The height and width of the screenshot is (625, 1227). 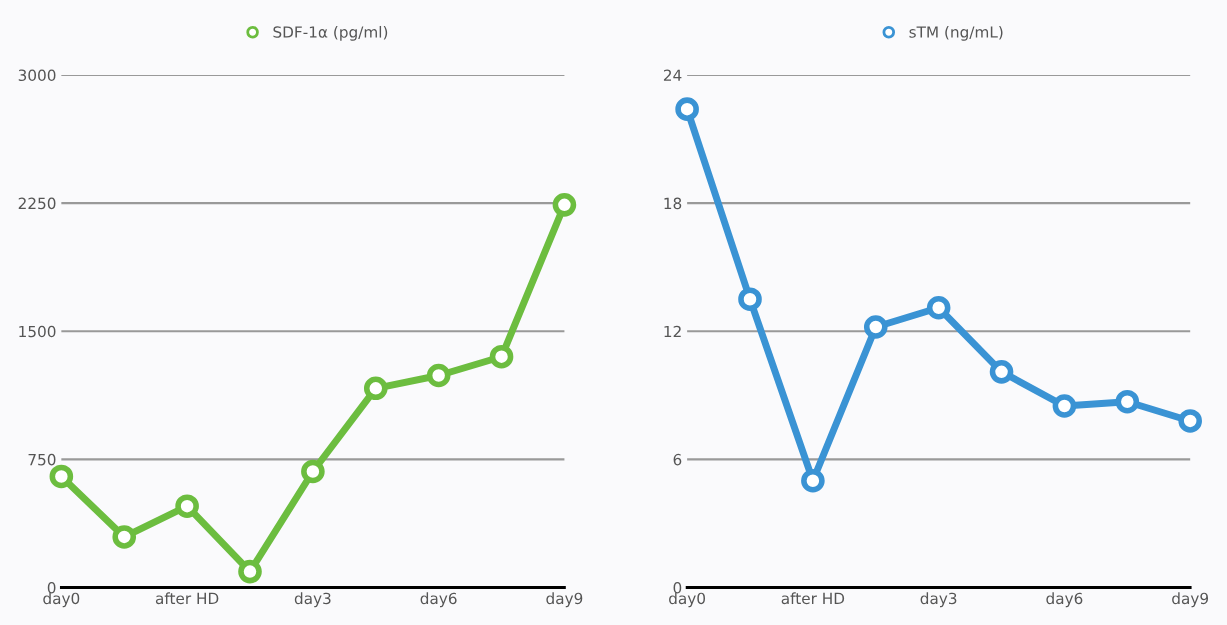 What do you see at coordinates (672, 331) in the screenshot?
I see `y-tick-label: 12` at bounding box center [672, 331].